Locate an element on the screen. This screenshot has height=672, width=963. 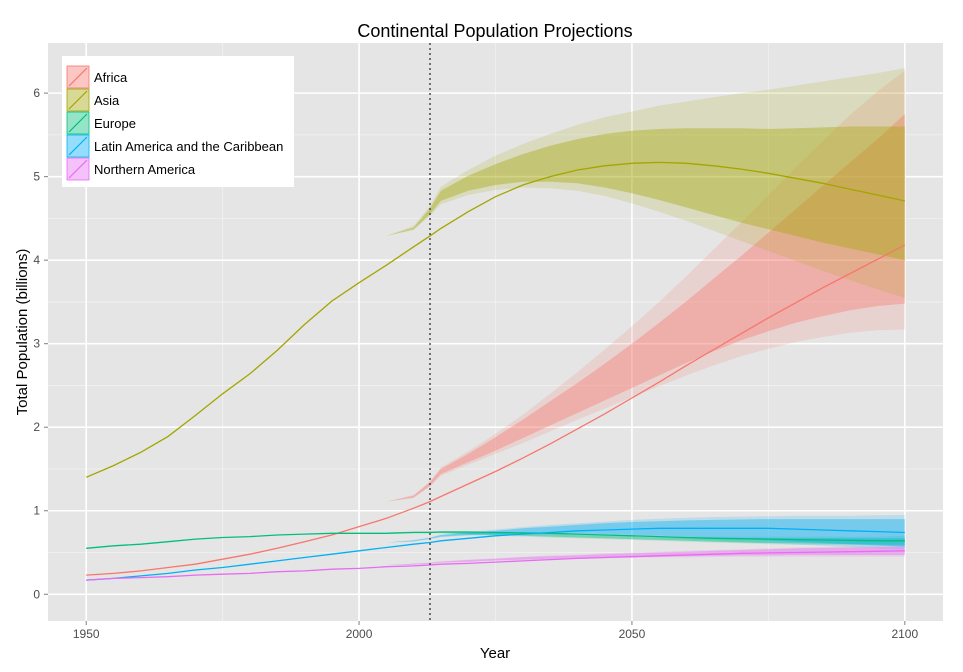
y-tick-label: 2 is located at coordinates (36, 427).